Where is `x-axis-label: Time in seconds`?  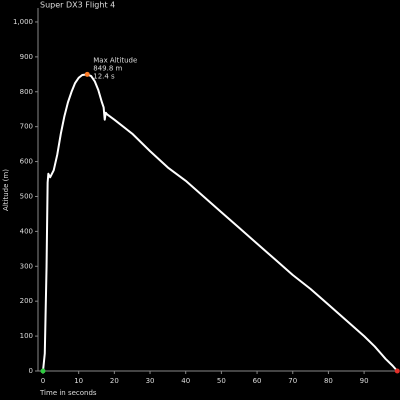 x-axis-label: Time in seconds is located at coordinates (68, 393).